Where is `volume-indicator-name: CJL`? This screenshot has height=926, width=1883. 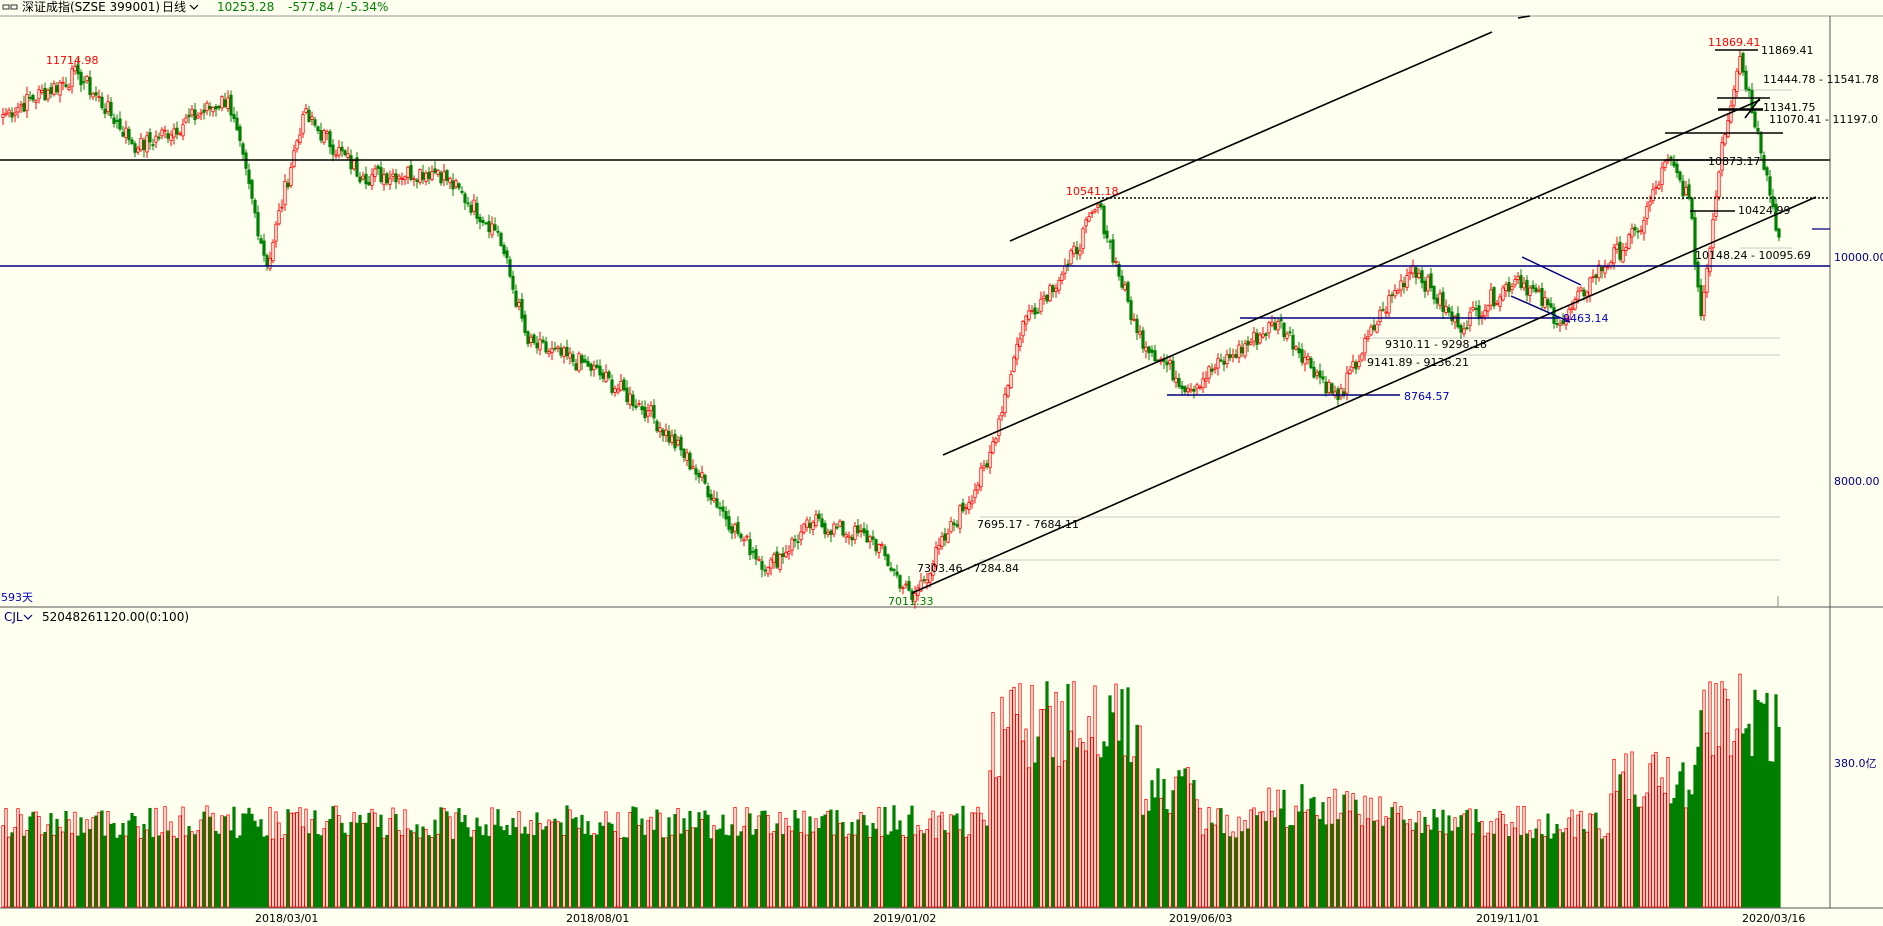
volume-indicator-name: CJL is located at coordinates (13, 617).